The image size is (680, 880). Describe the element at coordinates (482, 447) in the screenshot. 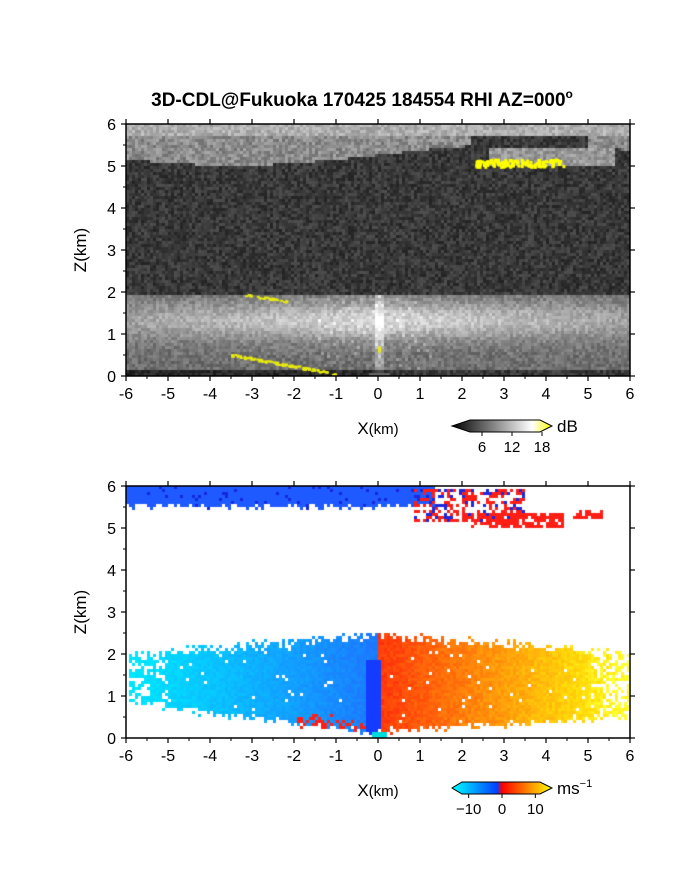

I see `colorbar-tick-label: 6` at that location.